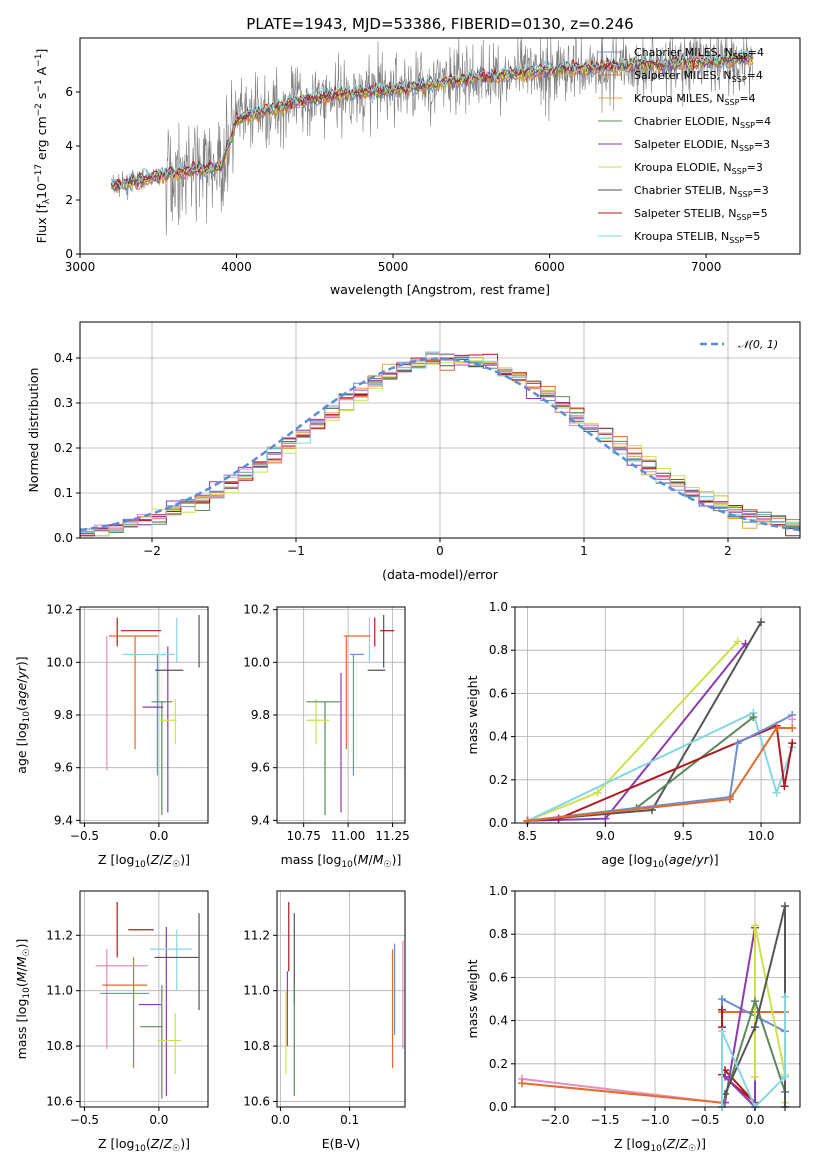 The image size is (819, 1170). Describe the element at coordinates (80, 267) in the screenshot. I see `x-tick-label: 3000` at that location.